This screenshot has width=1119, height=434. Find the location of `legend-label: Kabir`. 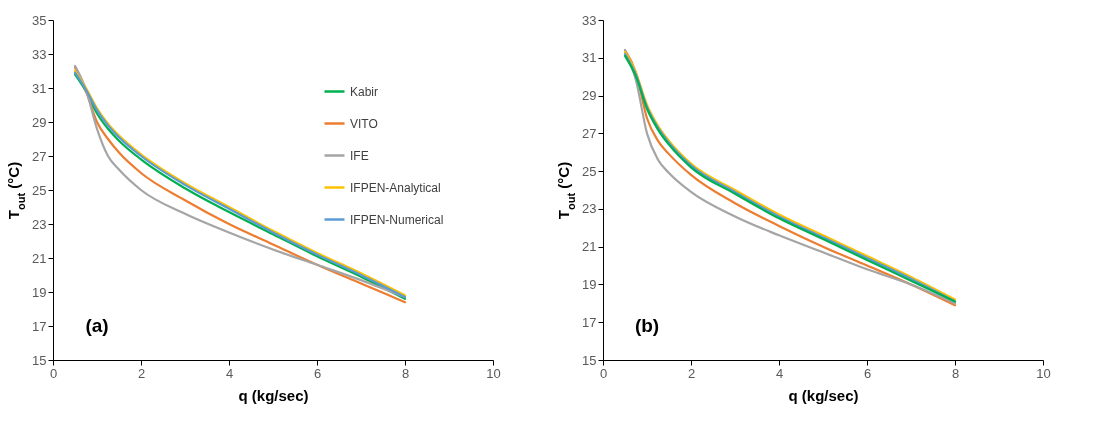

legend-label: Kabir is located at coordinates (364, 91).